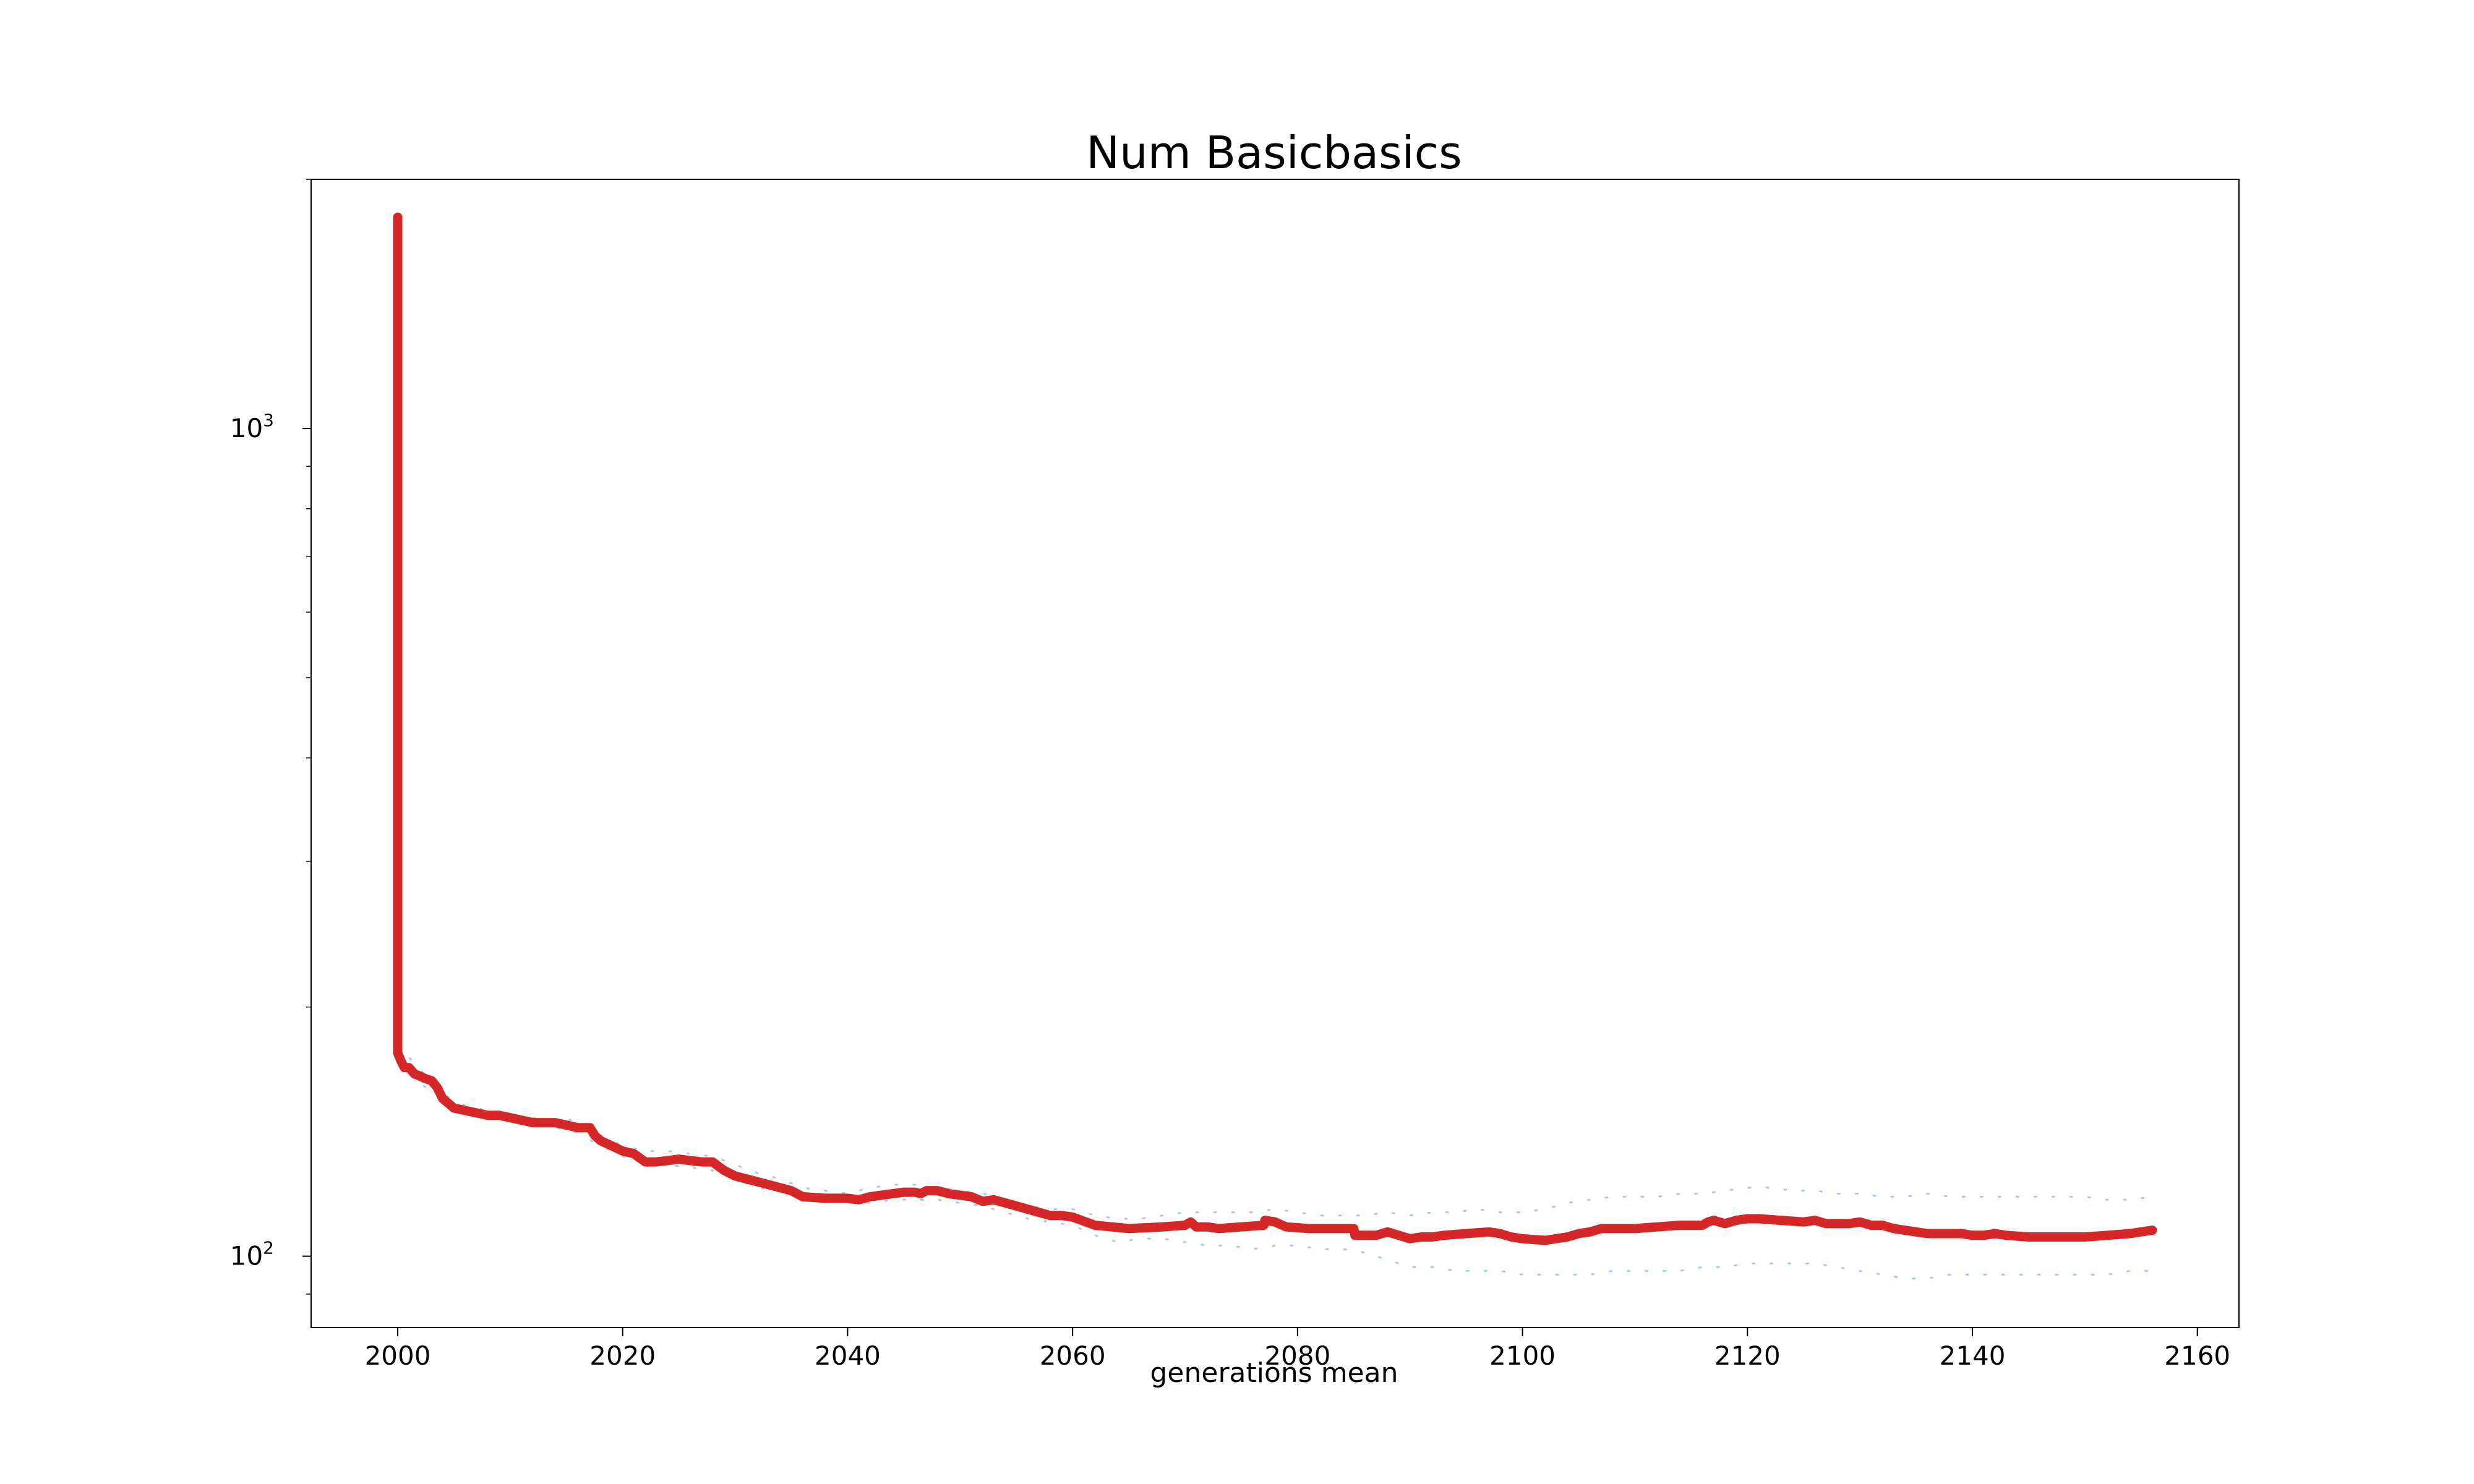  I want to click on y-tick-label: 10³, so click(252, 426).